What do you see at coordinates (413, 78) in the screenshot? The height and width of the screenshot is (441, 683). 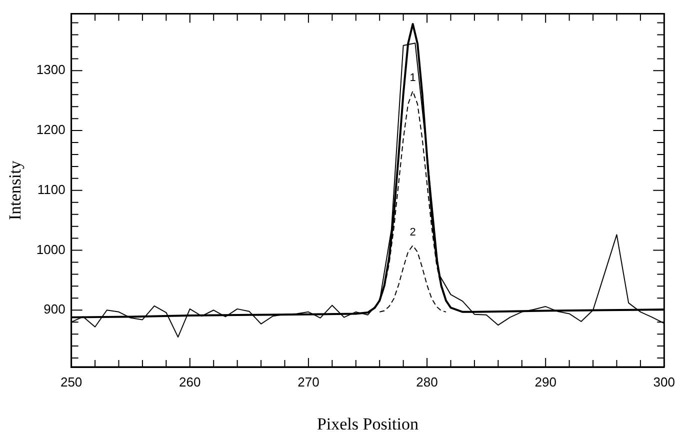 I see `annotation: 1` at bounding box center [413, 78].